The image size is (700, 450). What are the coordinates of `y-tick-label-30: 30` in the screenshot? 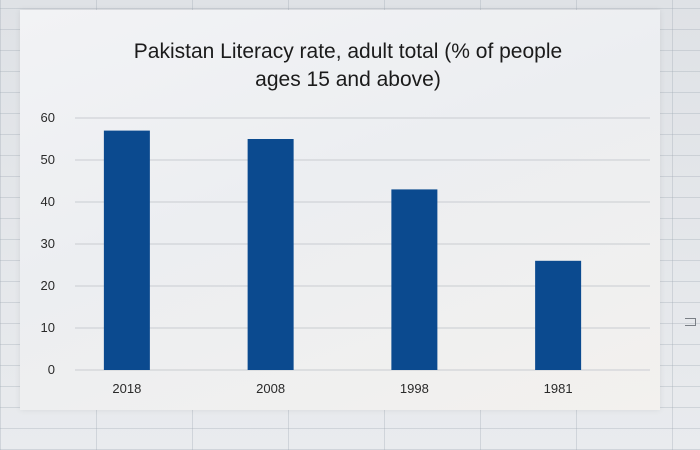 It's located at (48, 243).